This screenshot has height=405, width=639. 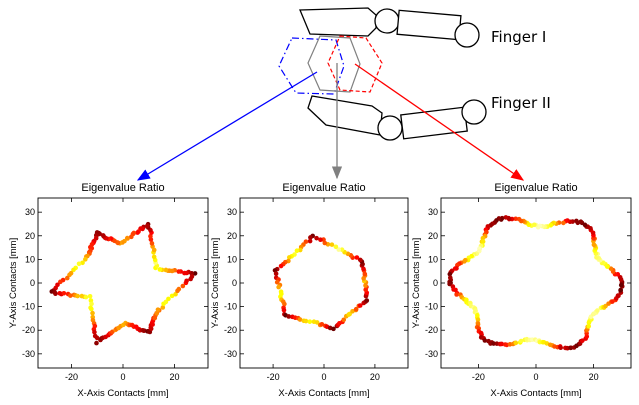 I want to click on arrow-red, so click(x=439, y=122).